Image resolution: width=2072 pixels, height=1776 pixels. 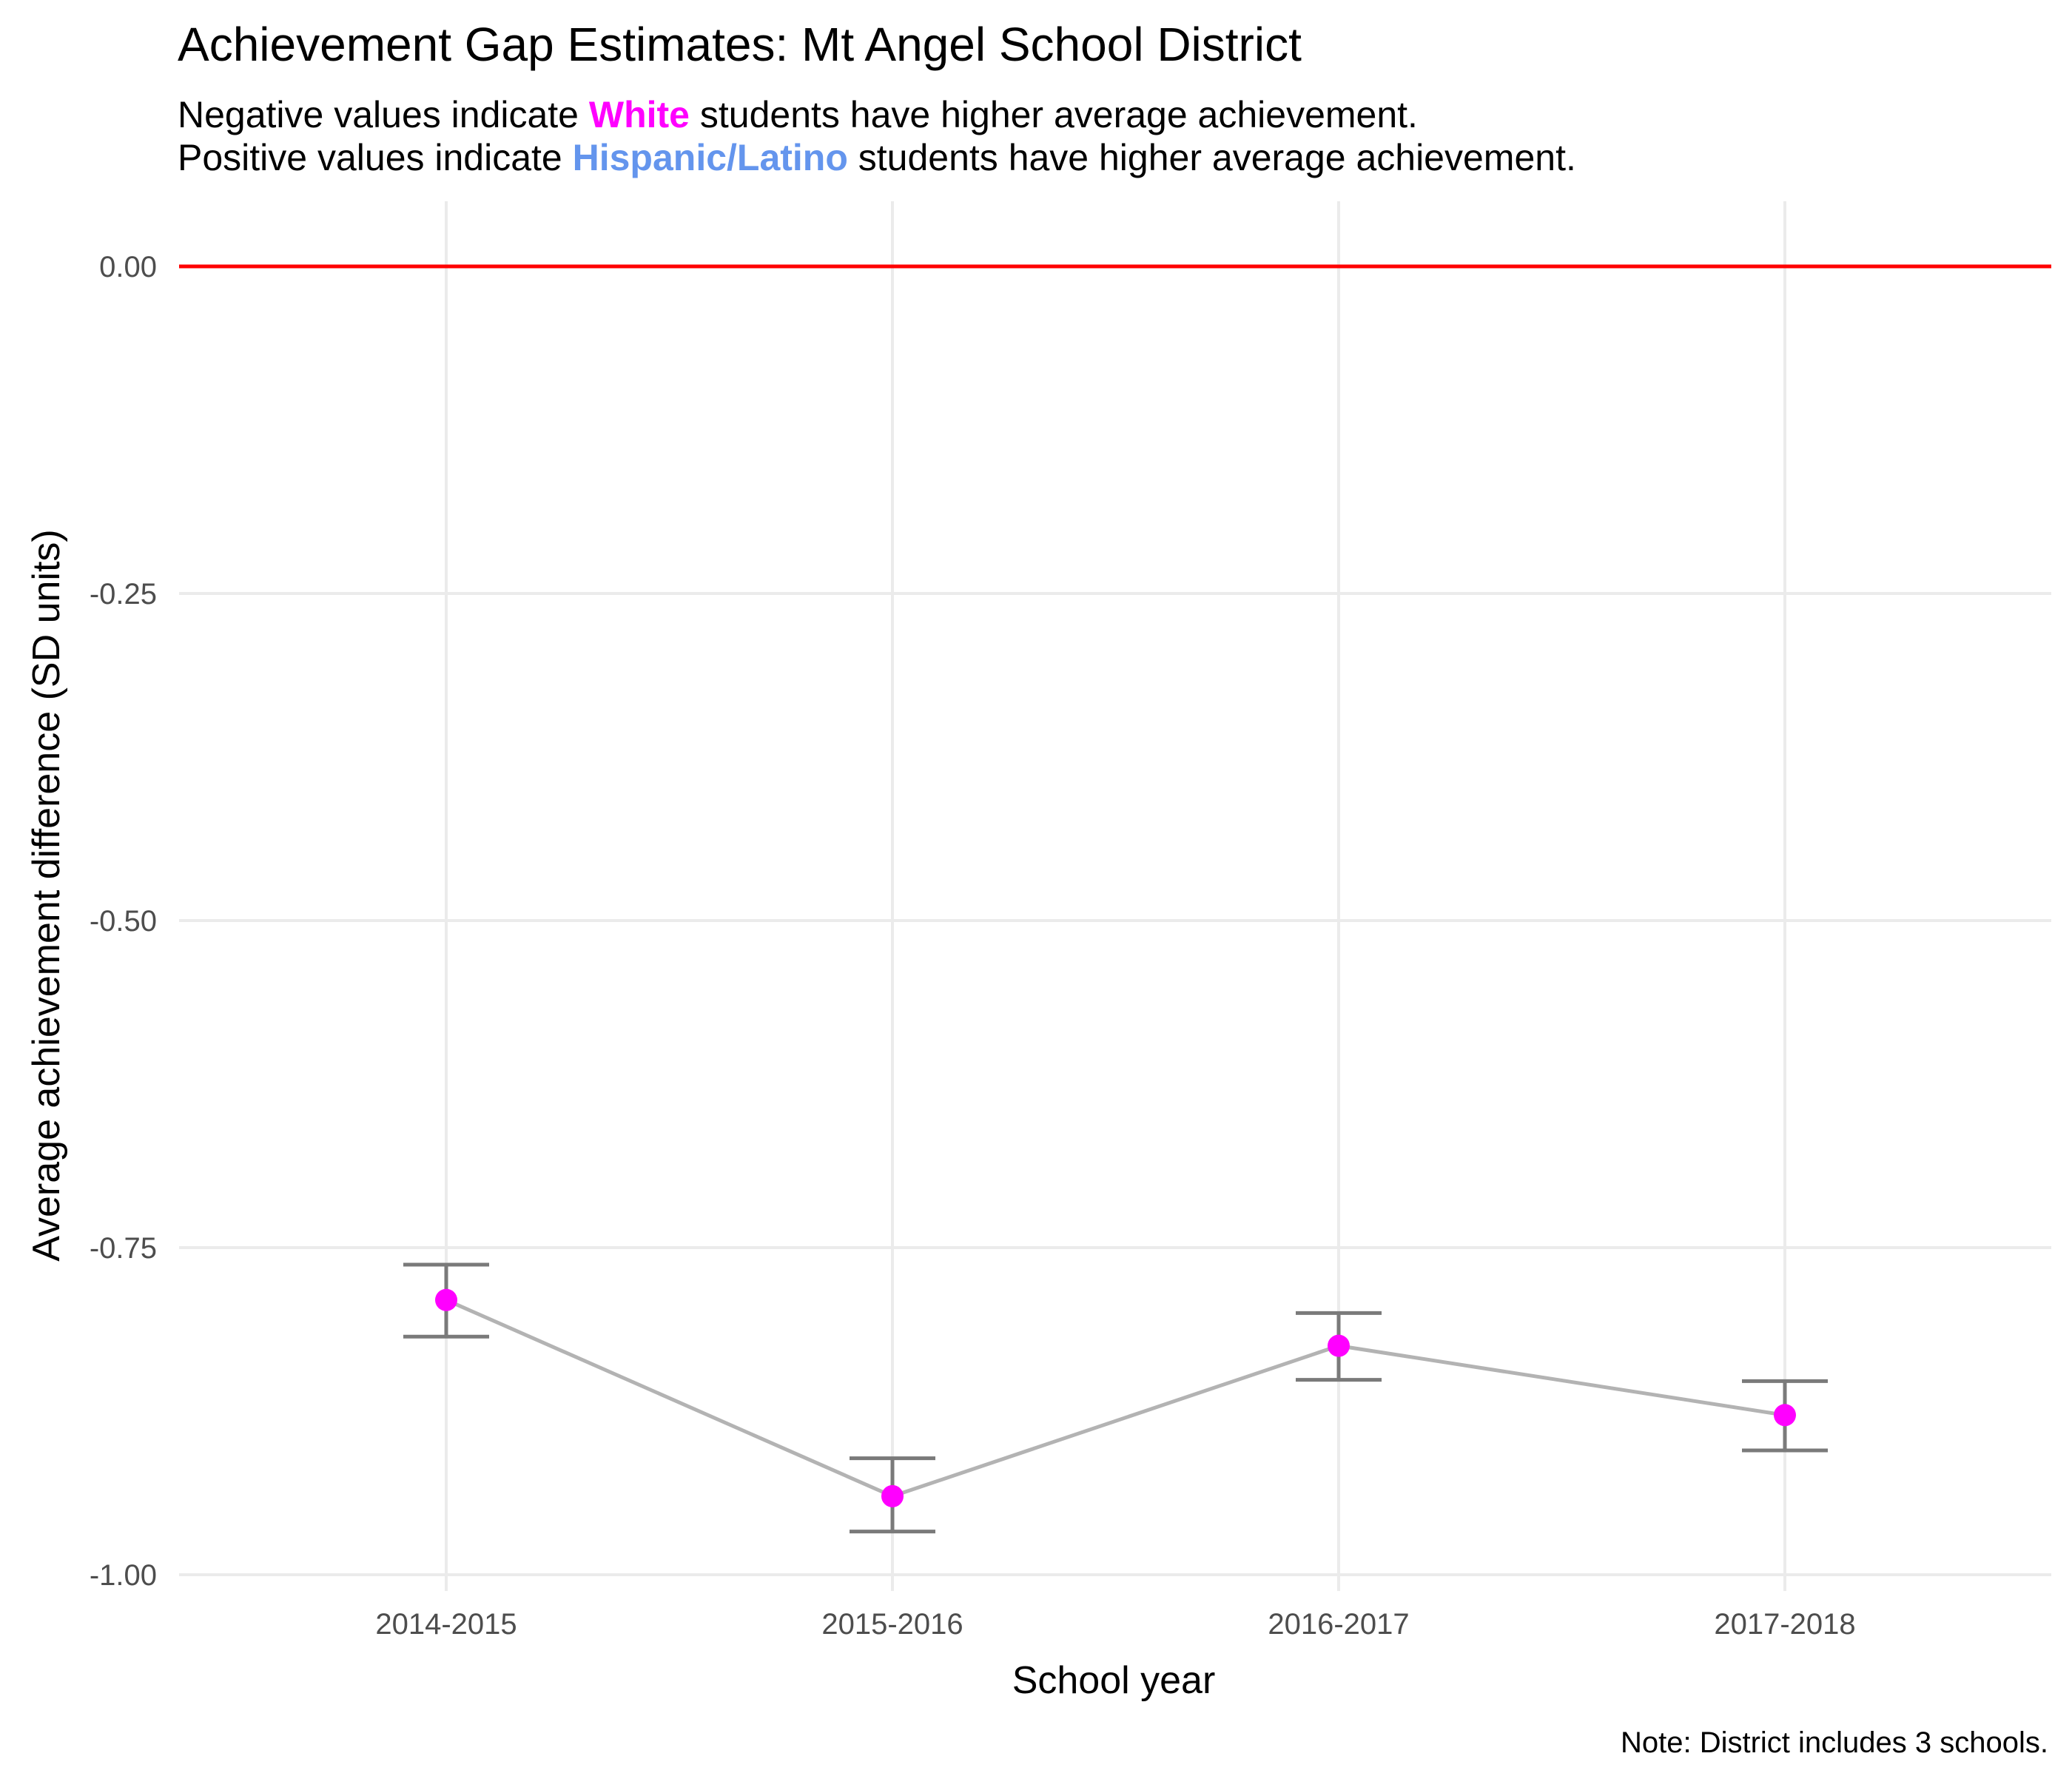 I want to click on x-tick-label-2: 2016-2017, so click(x=1338, y=1624).